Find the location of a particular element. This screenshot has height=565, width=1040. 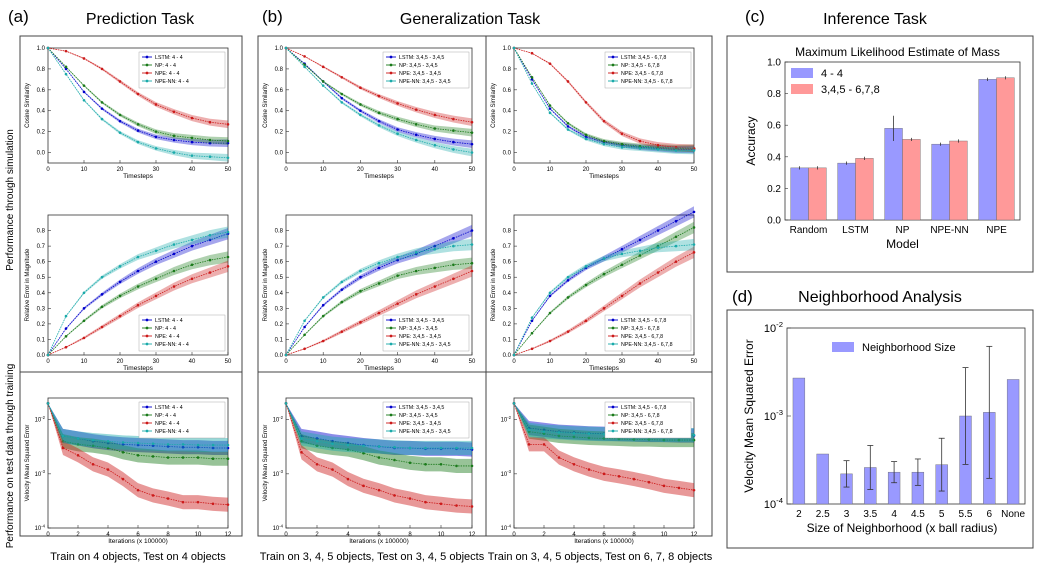

legend-entry: NPE-NN: 3,4,5 - 6,7,8 is located at coordinates (647, 432).